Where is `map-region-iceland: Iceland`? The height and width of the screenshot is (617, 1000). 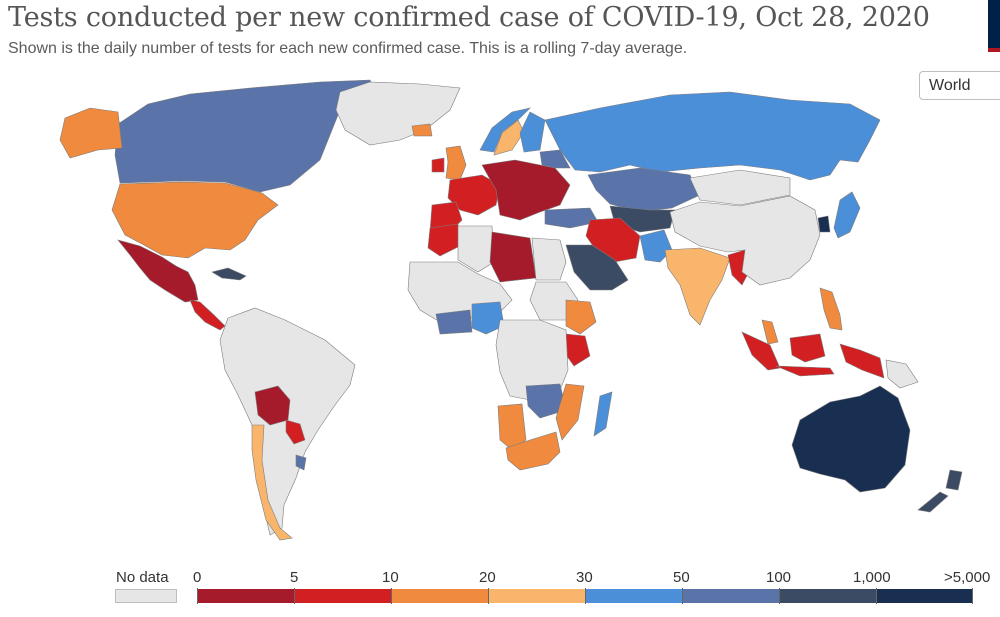
map-region-iceland: Iceland is located at coordinates (422, 130).